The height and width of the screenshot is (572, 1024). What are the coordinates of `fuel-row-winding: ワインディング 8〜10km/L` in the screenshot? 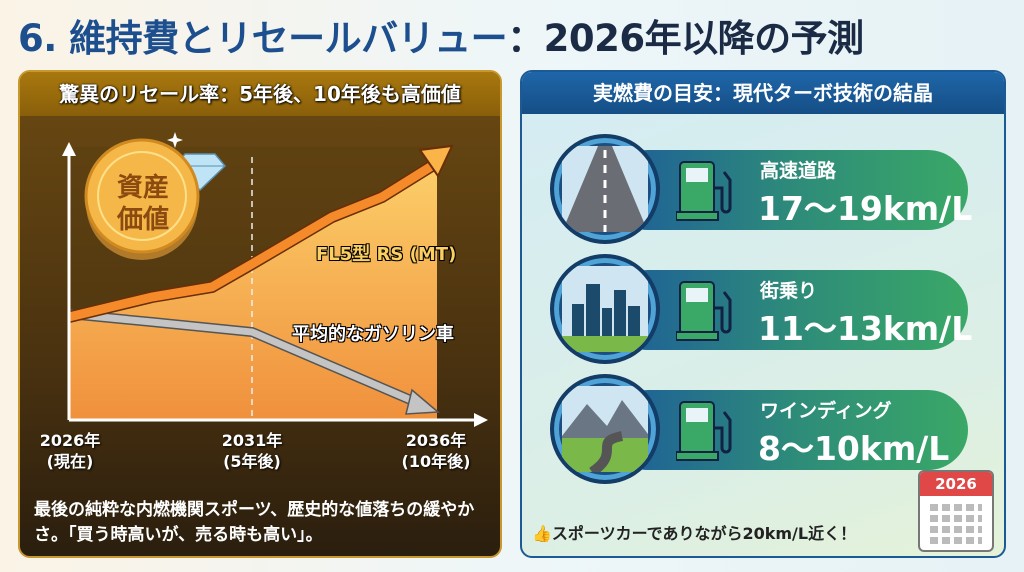 It's located at (768, 429).